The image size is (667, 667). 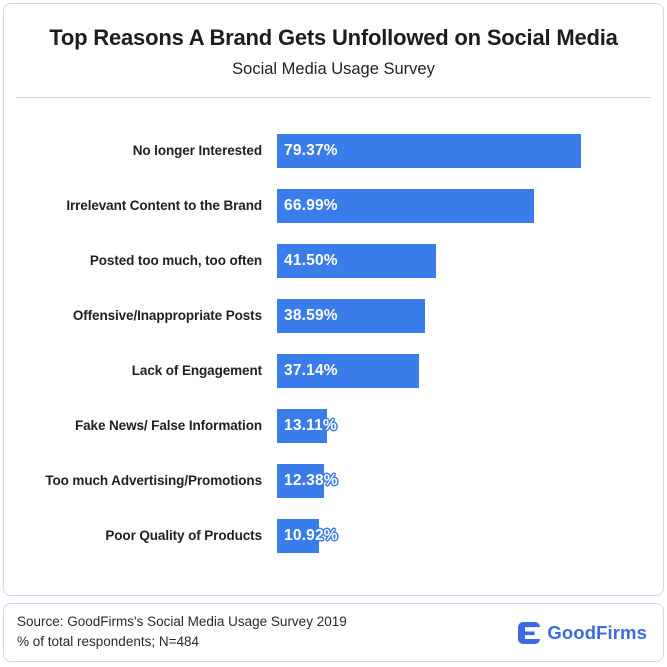 I want to click on bar-row: Posted too much, too often 41.50%, so click(x=333, y=260).